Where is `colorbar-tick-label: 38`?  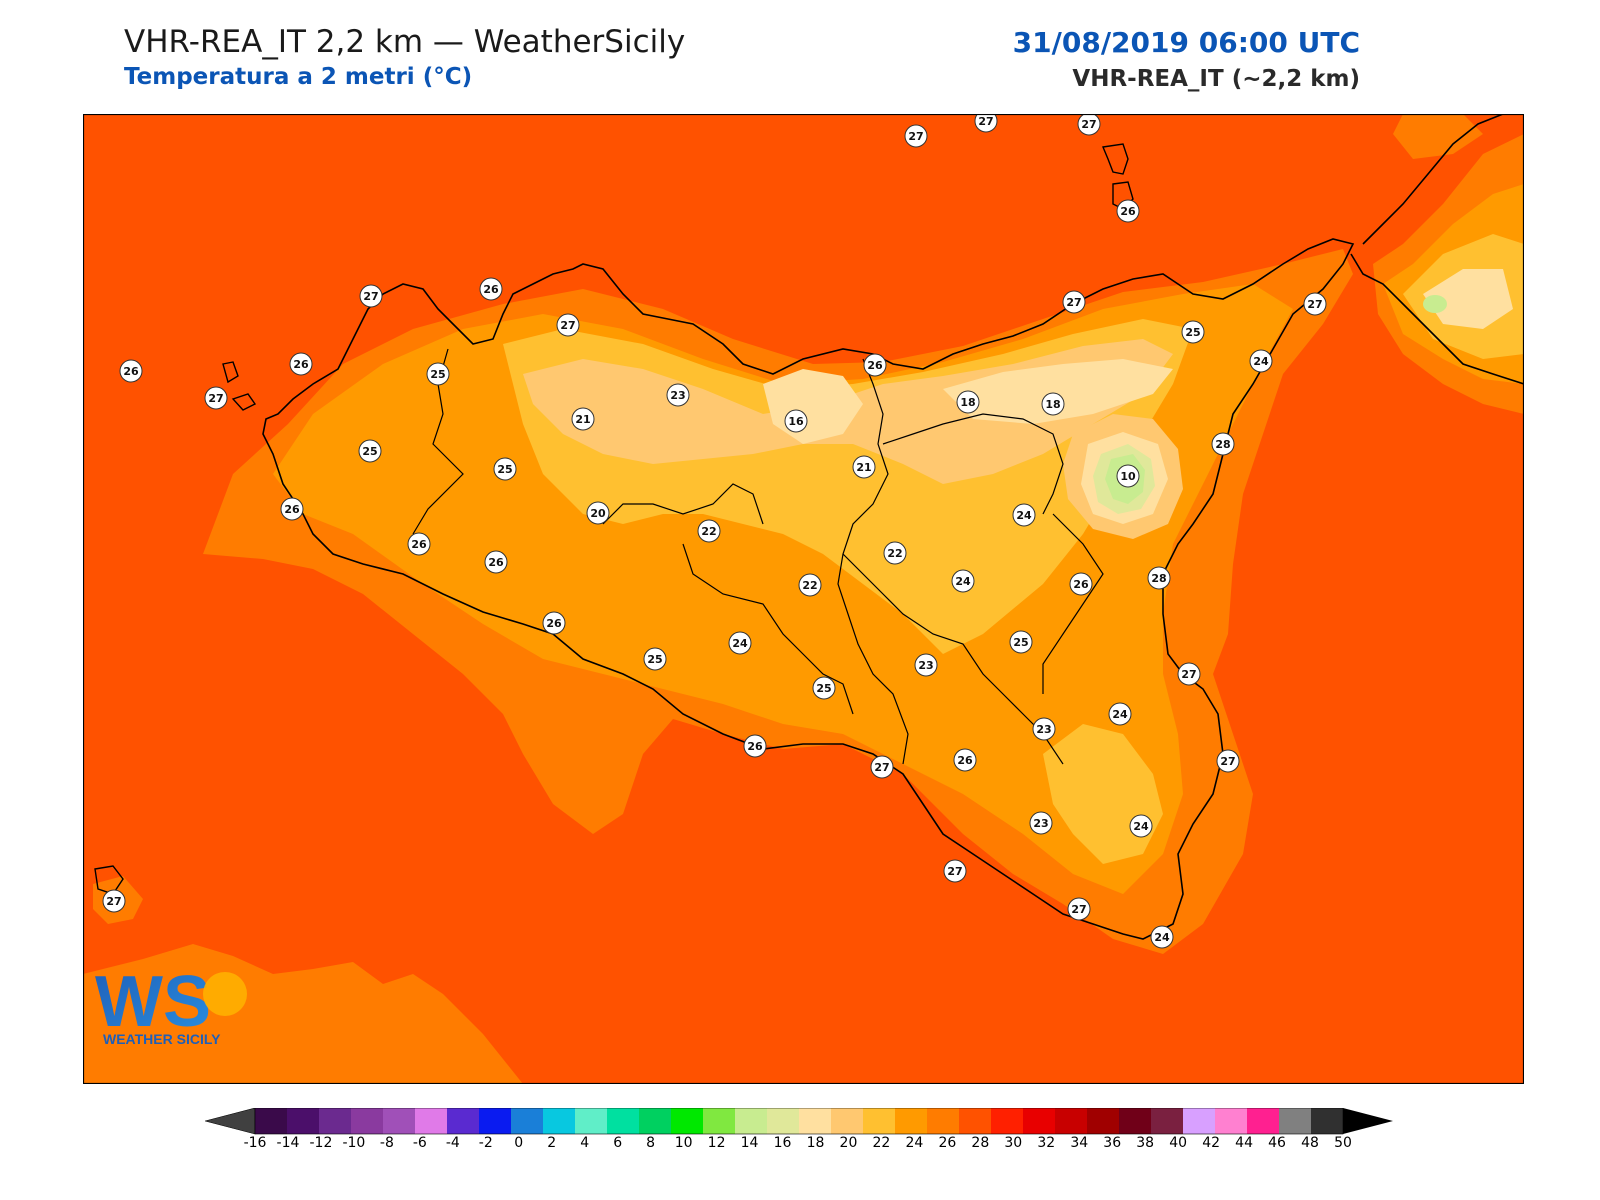 colorbar-tick-label: 38 is located at coordinates (1145, 1141).